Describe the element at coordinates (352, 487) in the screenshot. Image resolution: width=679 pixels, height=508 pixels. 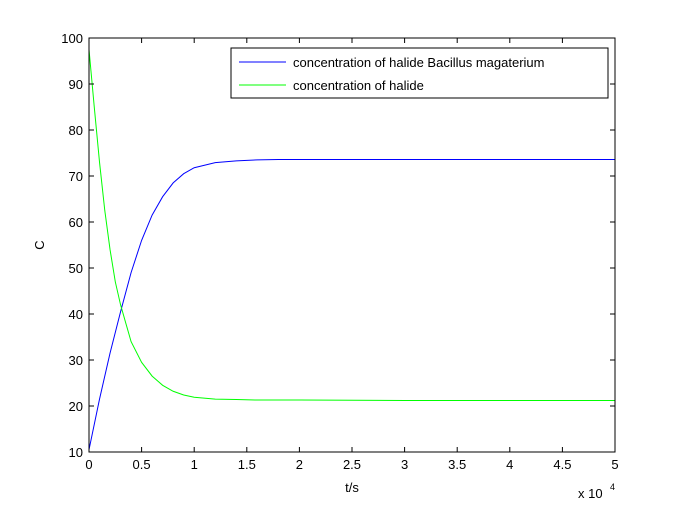
I see `x-axis-label: t/s` at that location.